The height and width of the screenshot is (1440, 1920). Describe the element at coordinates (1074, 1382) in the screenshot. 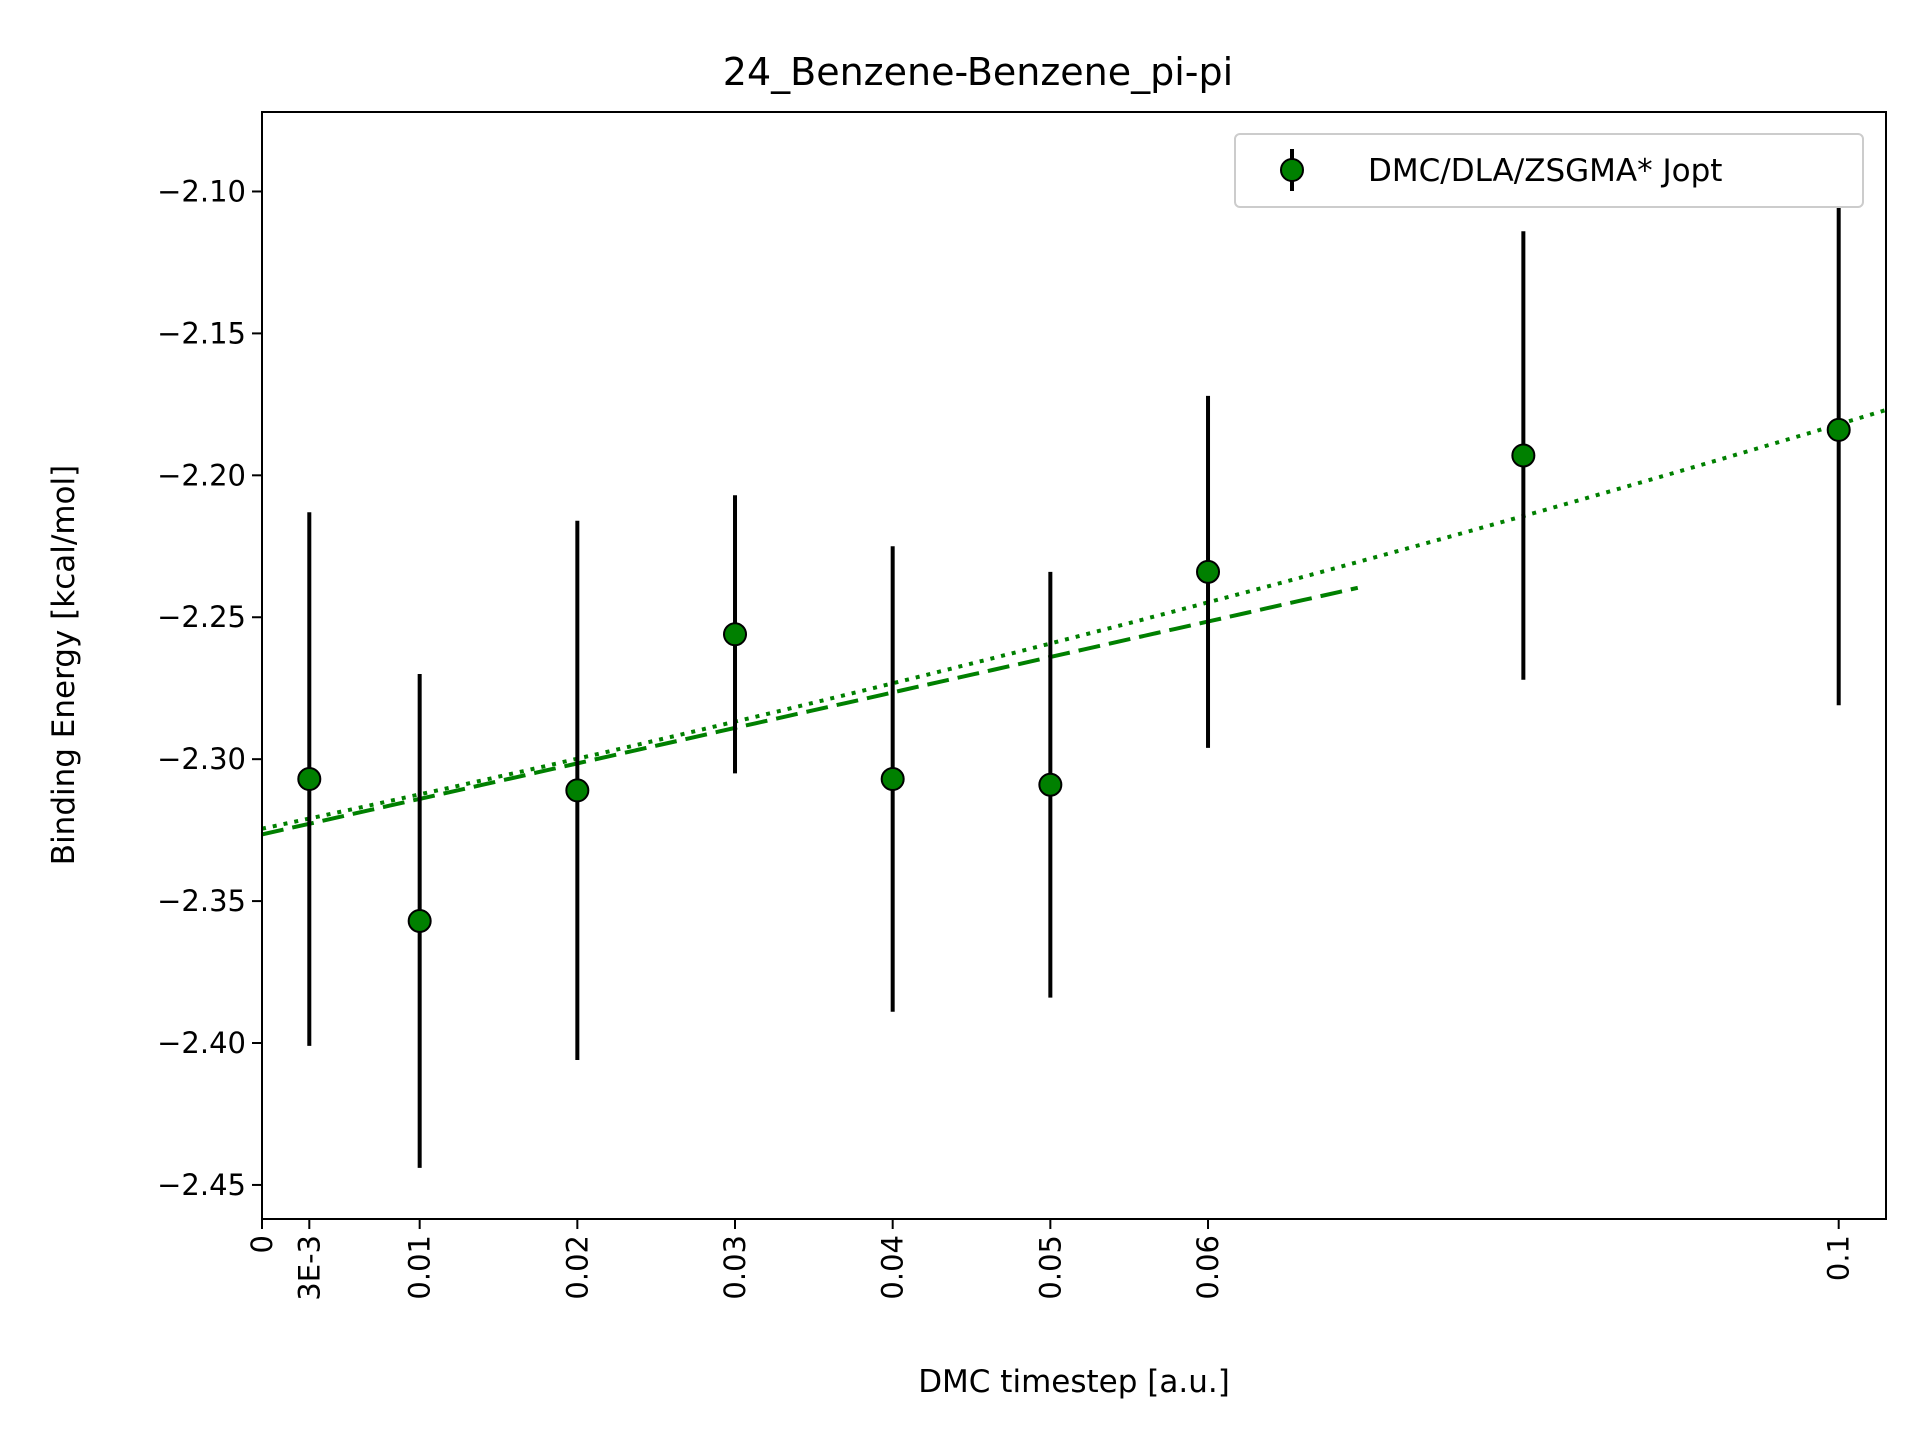

I see `x-axis-label: DMC timestep [a.u.]` at that location.